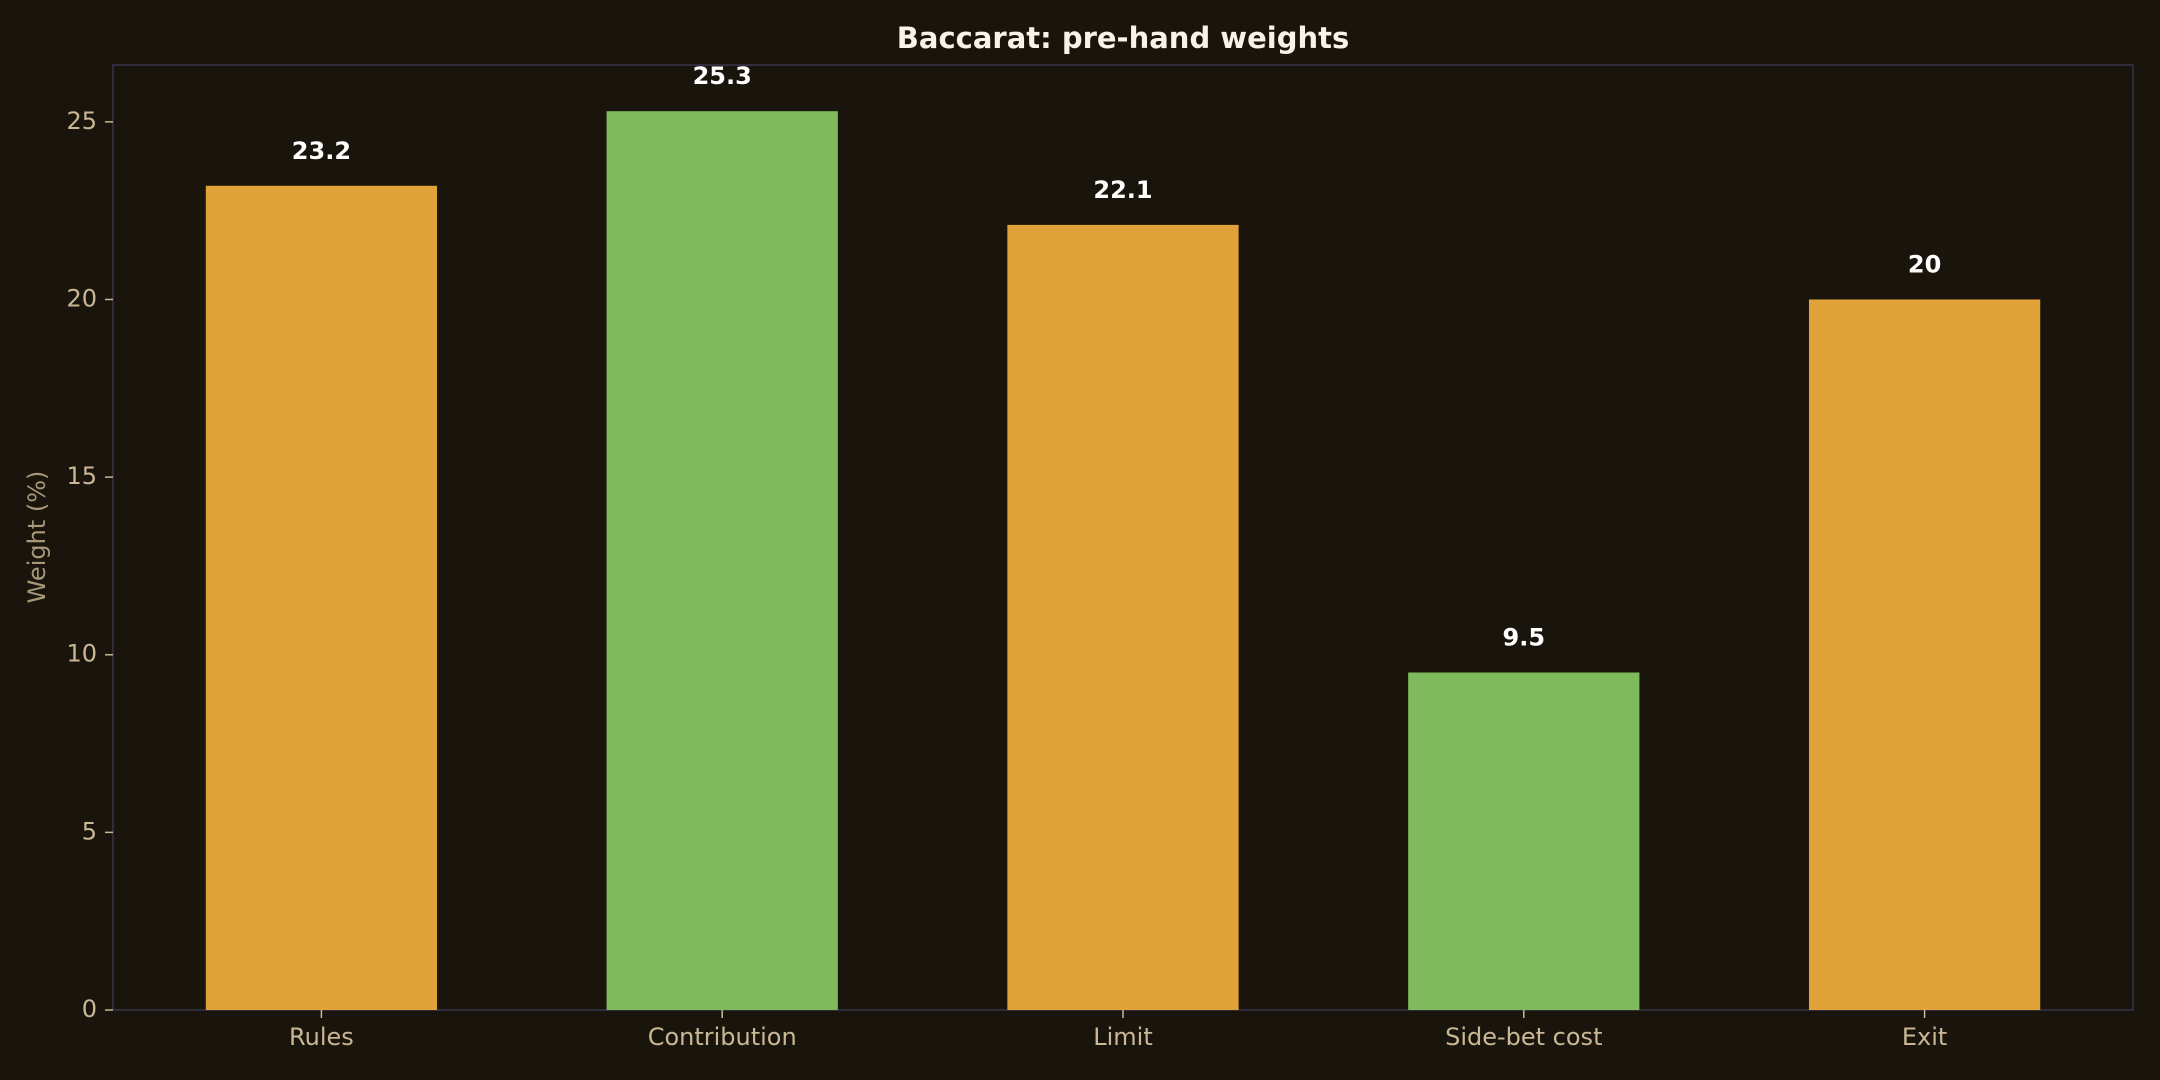 The image size is (2160, 1080). Describe the element at coordinates (89, 831) in the screenshot. I see `y-tick-label: 5` at that location.